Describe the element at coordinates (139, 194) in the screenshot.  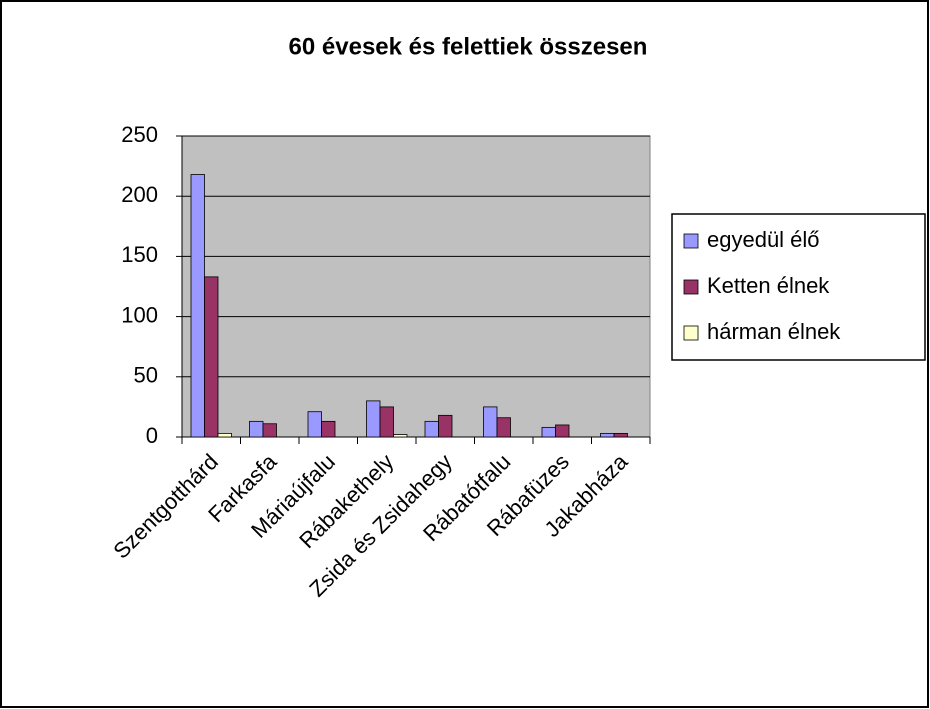
I see `y-tick-label: 200` at that location.